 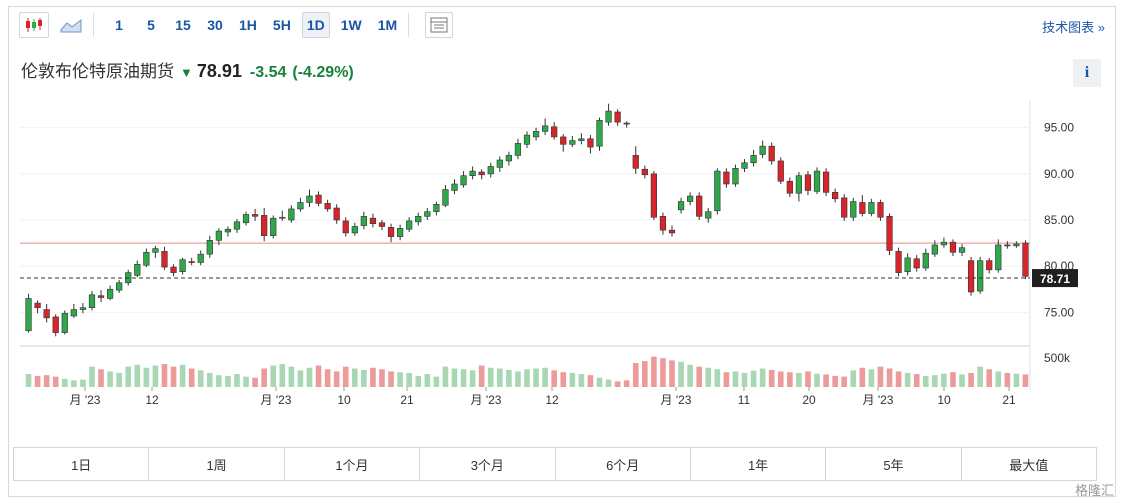 I want to click on range-button: 3个月, so click(x=488, y=464).